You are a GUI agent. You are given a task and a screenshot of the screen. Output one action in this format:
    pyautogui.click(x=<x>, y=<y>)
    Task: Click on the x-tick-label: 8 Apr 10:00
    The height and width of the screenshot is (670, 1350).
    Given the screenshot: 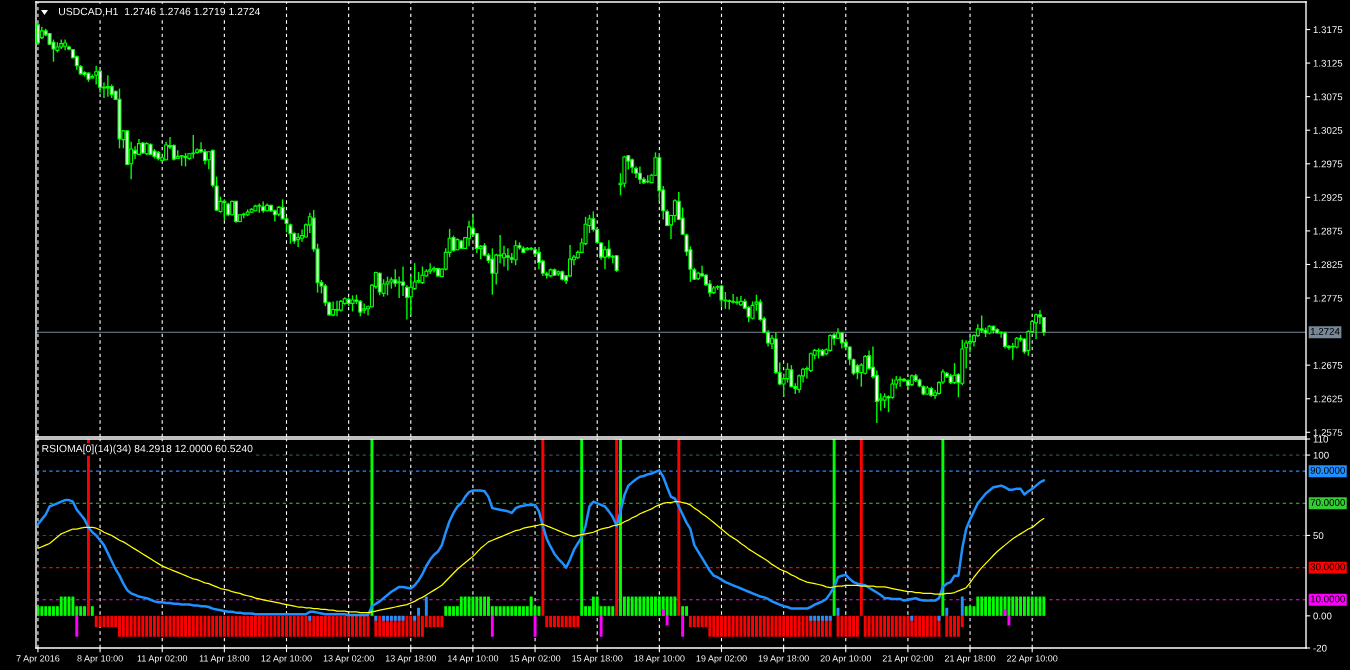 What is the action you would take?
    pyautogui.click(x=100, y=659)
    